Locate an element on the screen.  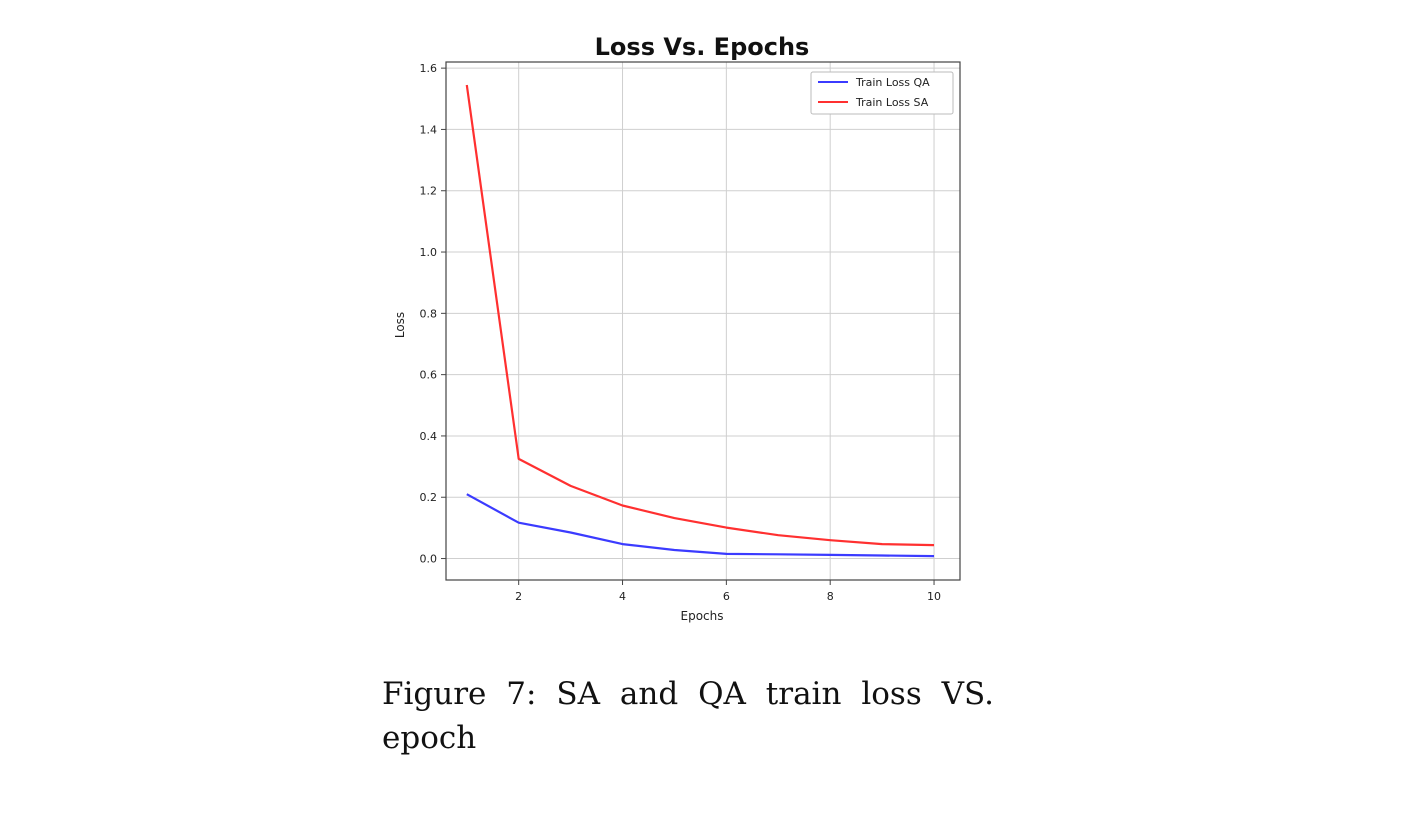
caption-line-2: epoch is located at coordinates (429, 738).